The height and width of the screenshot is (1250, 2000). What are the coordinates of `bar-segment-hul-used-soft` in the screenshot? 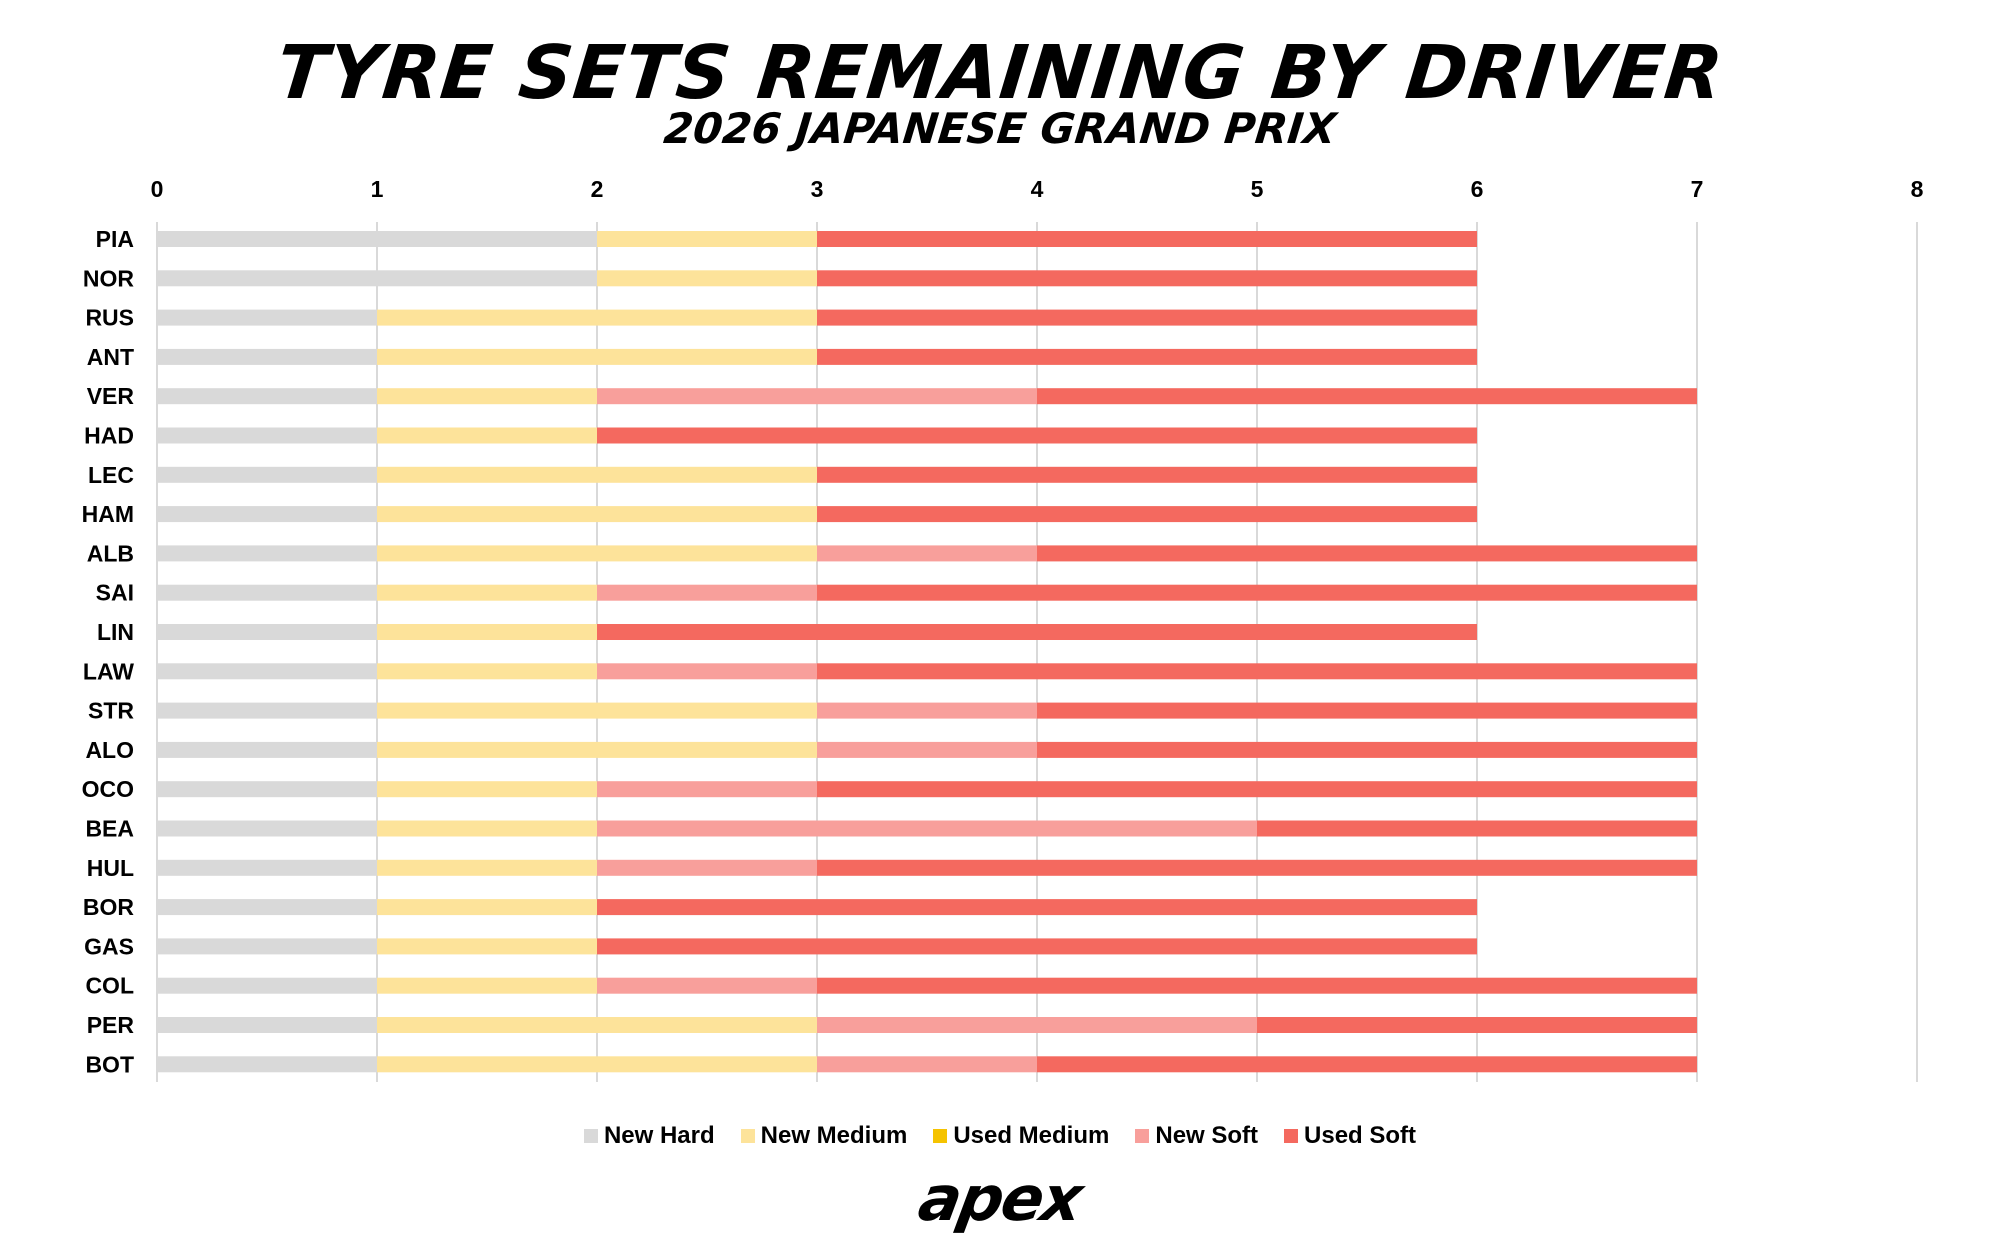 It's located at (1257, 867).